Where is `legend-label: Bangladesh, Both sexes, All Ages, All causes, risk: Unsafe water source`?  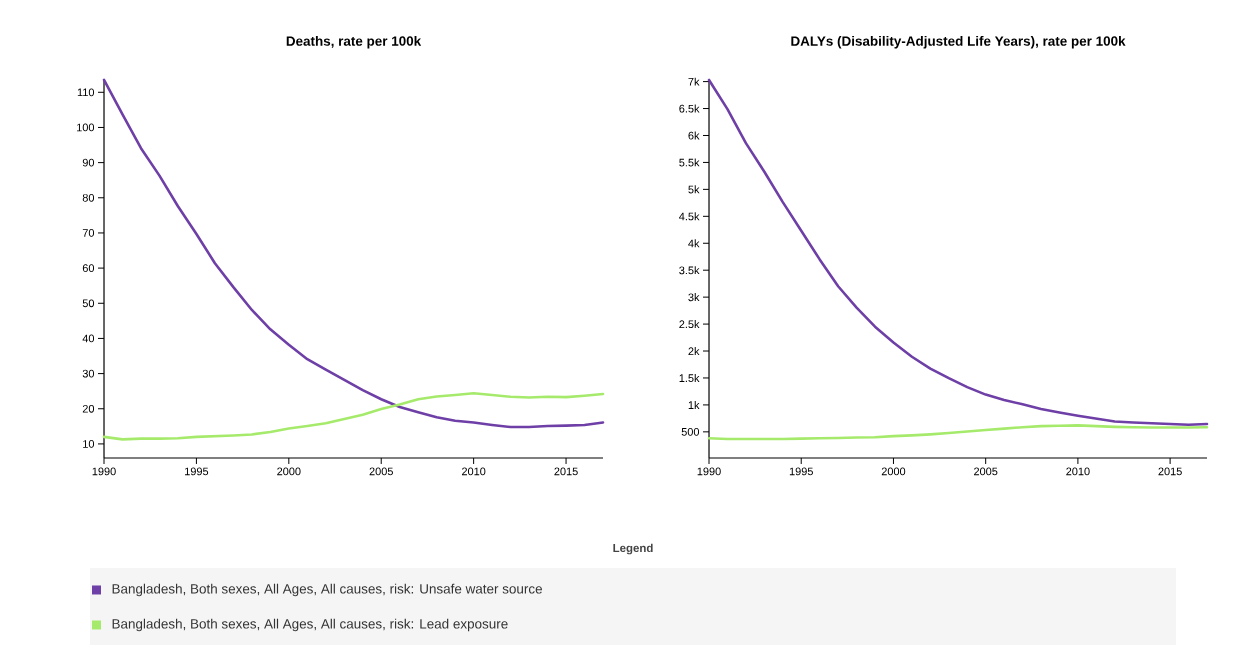
legend-label: Bangladesh, Both sexes, All Ages, All causes, risk: Unsafe water source is located at coordinates (327, 590).